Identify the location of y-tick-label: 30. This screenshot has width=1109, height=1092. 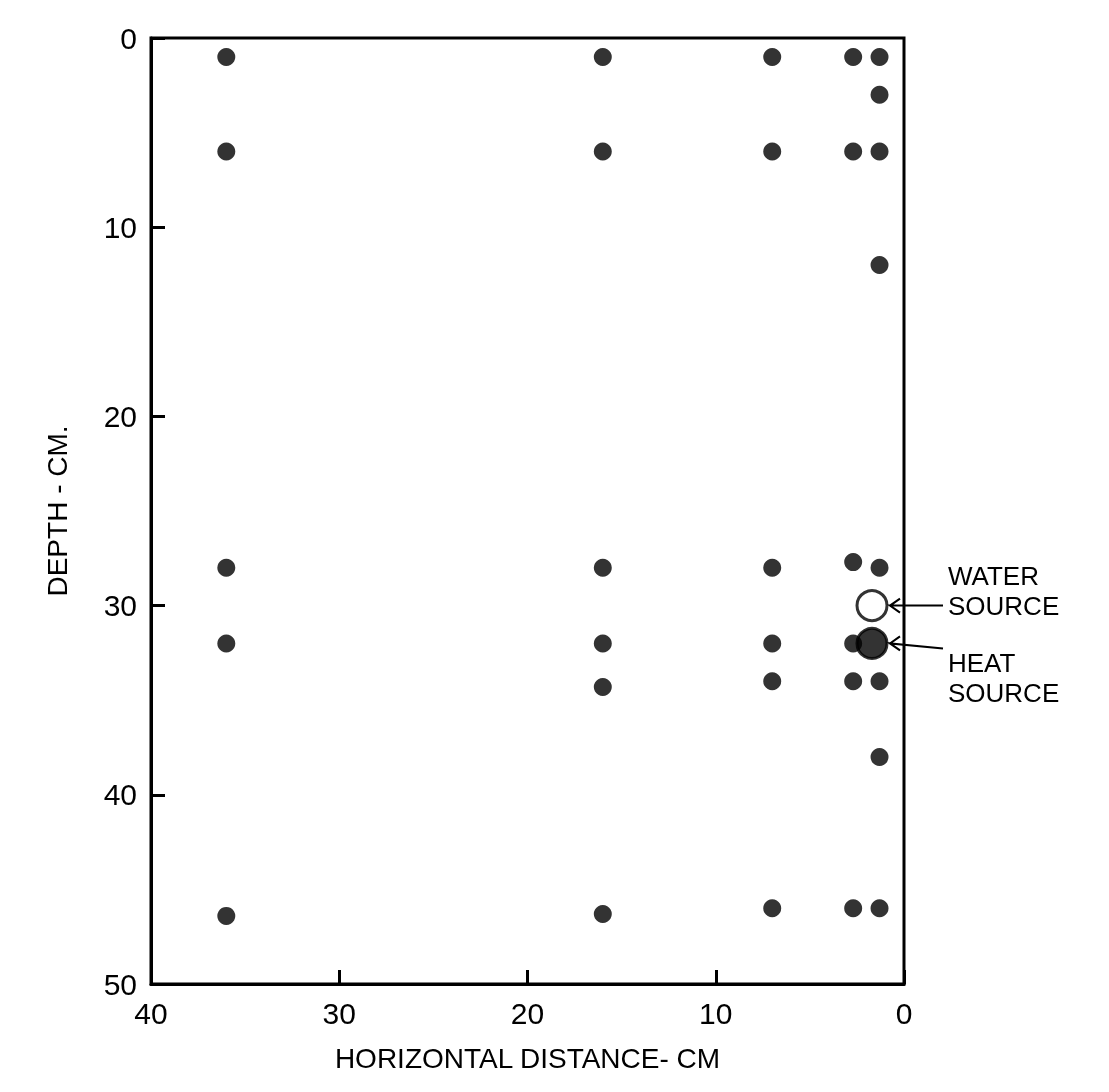
(120, 606).